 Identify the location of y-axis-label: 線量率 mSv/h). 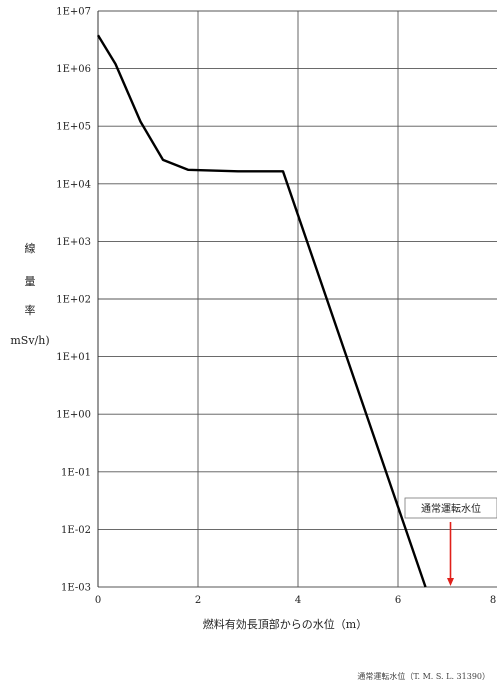
(29, 294).